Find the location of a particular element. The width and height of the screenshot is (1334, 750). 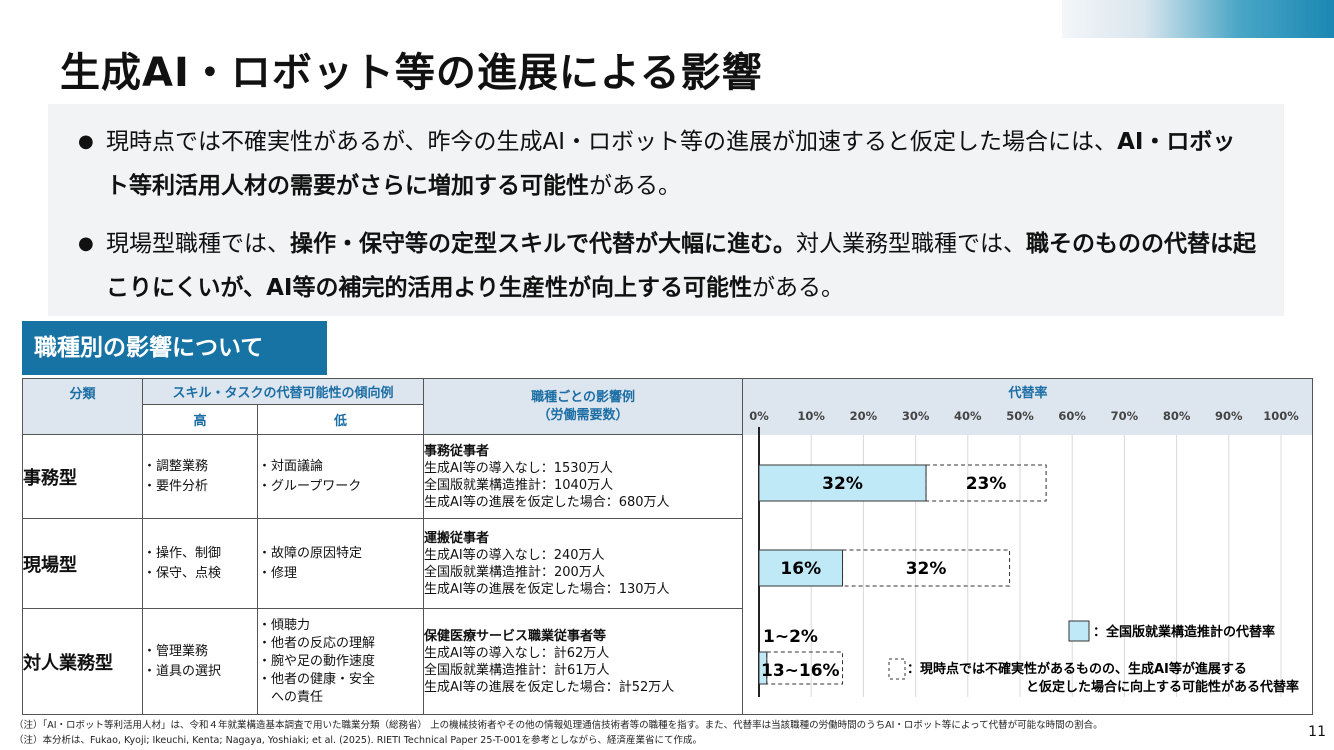

skill-high: ・調整業務 ・要件分析 is located at coordinates (200, 476).